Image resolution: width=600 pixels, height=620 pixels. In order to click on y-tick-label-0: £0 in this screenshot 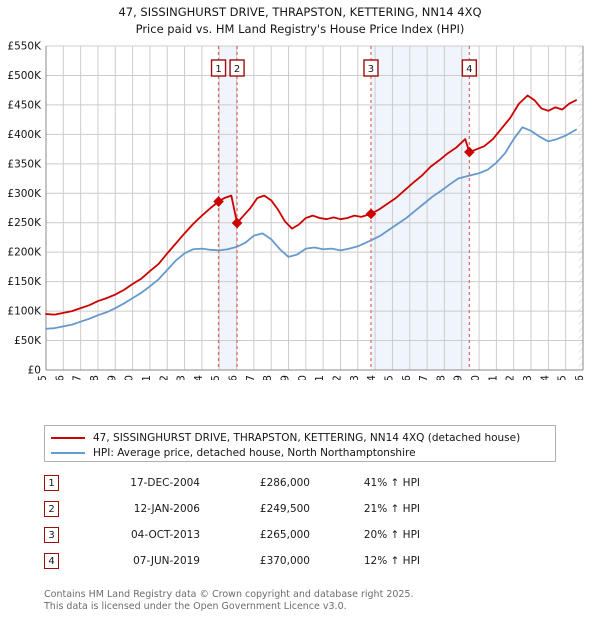, I will do `click(34, 371)`.